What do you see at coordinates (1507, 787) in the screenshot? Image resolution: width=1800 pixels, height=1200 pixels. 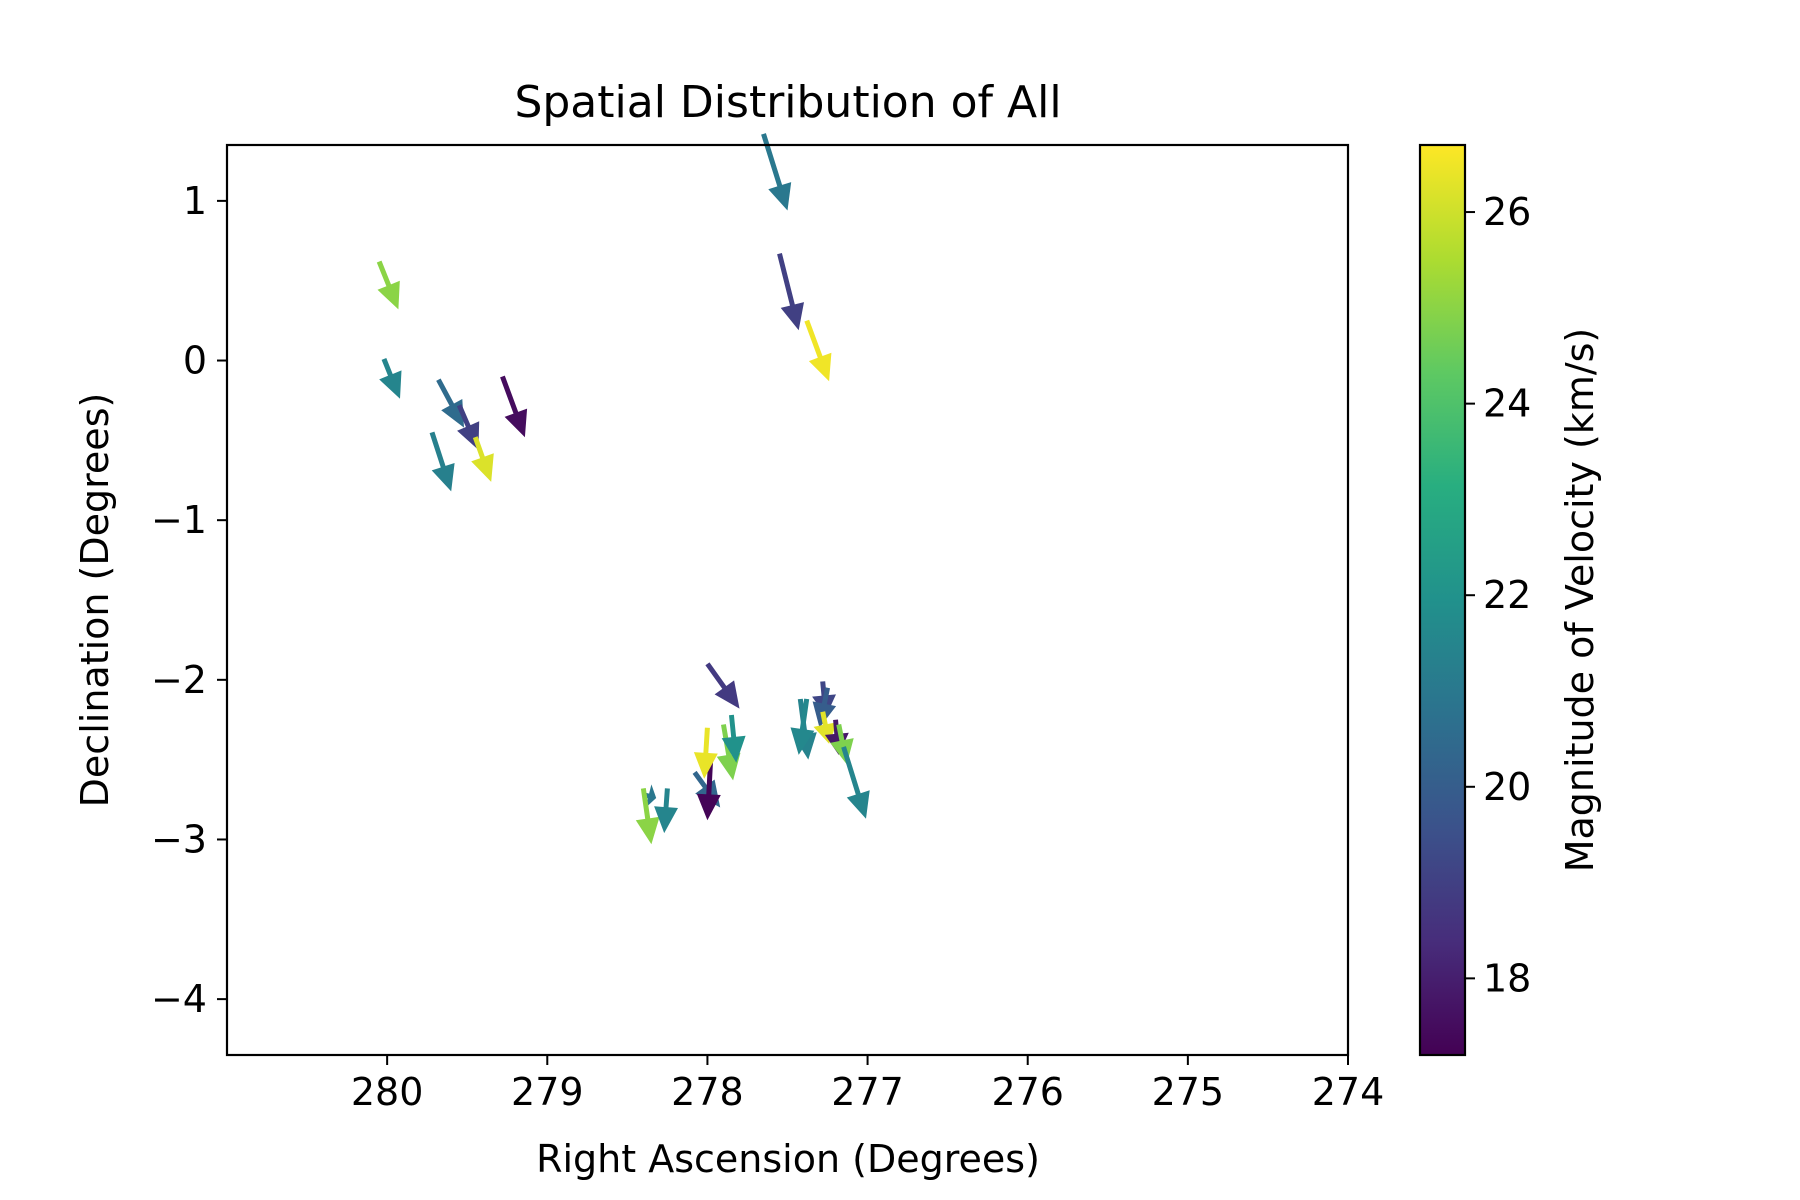 I see `colorbar-tick-label: 20` at bounding box center [1507, 787].